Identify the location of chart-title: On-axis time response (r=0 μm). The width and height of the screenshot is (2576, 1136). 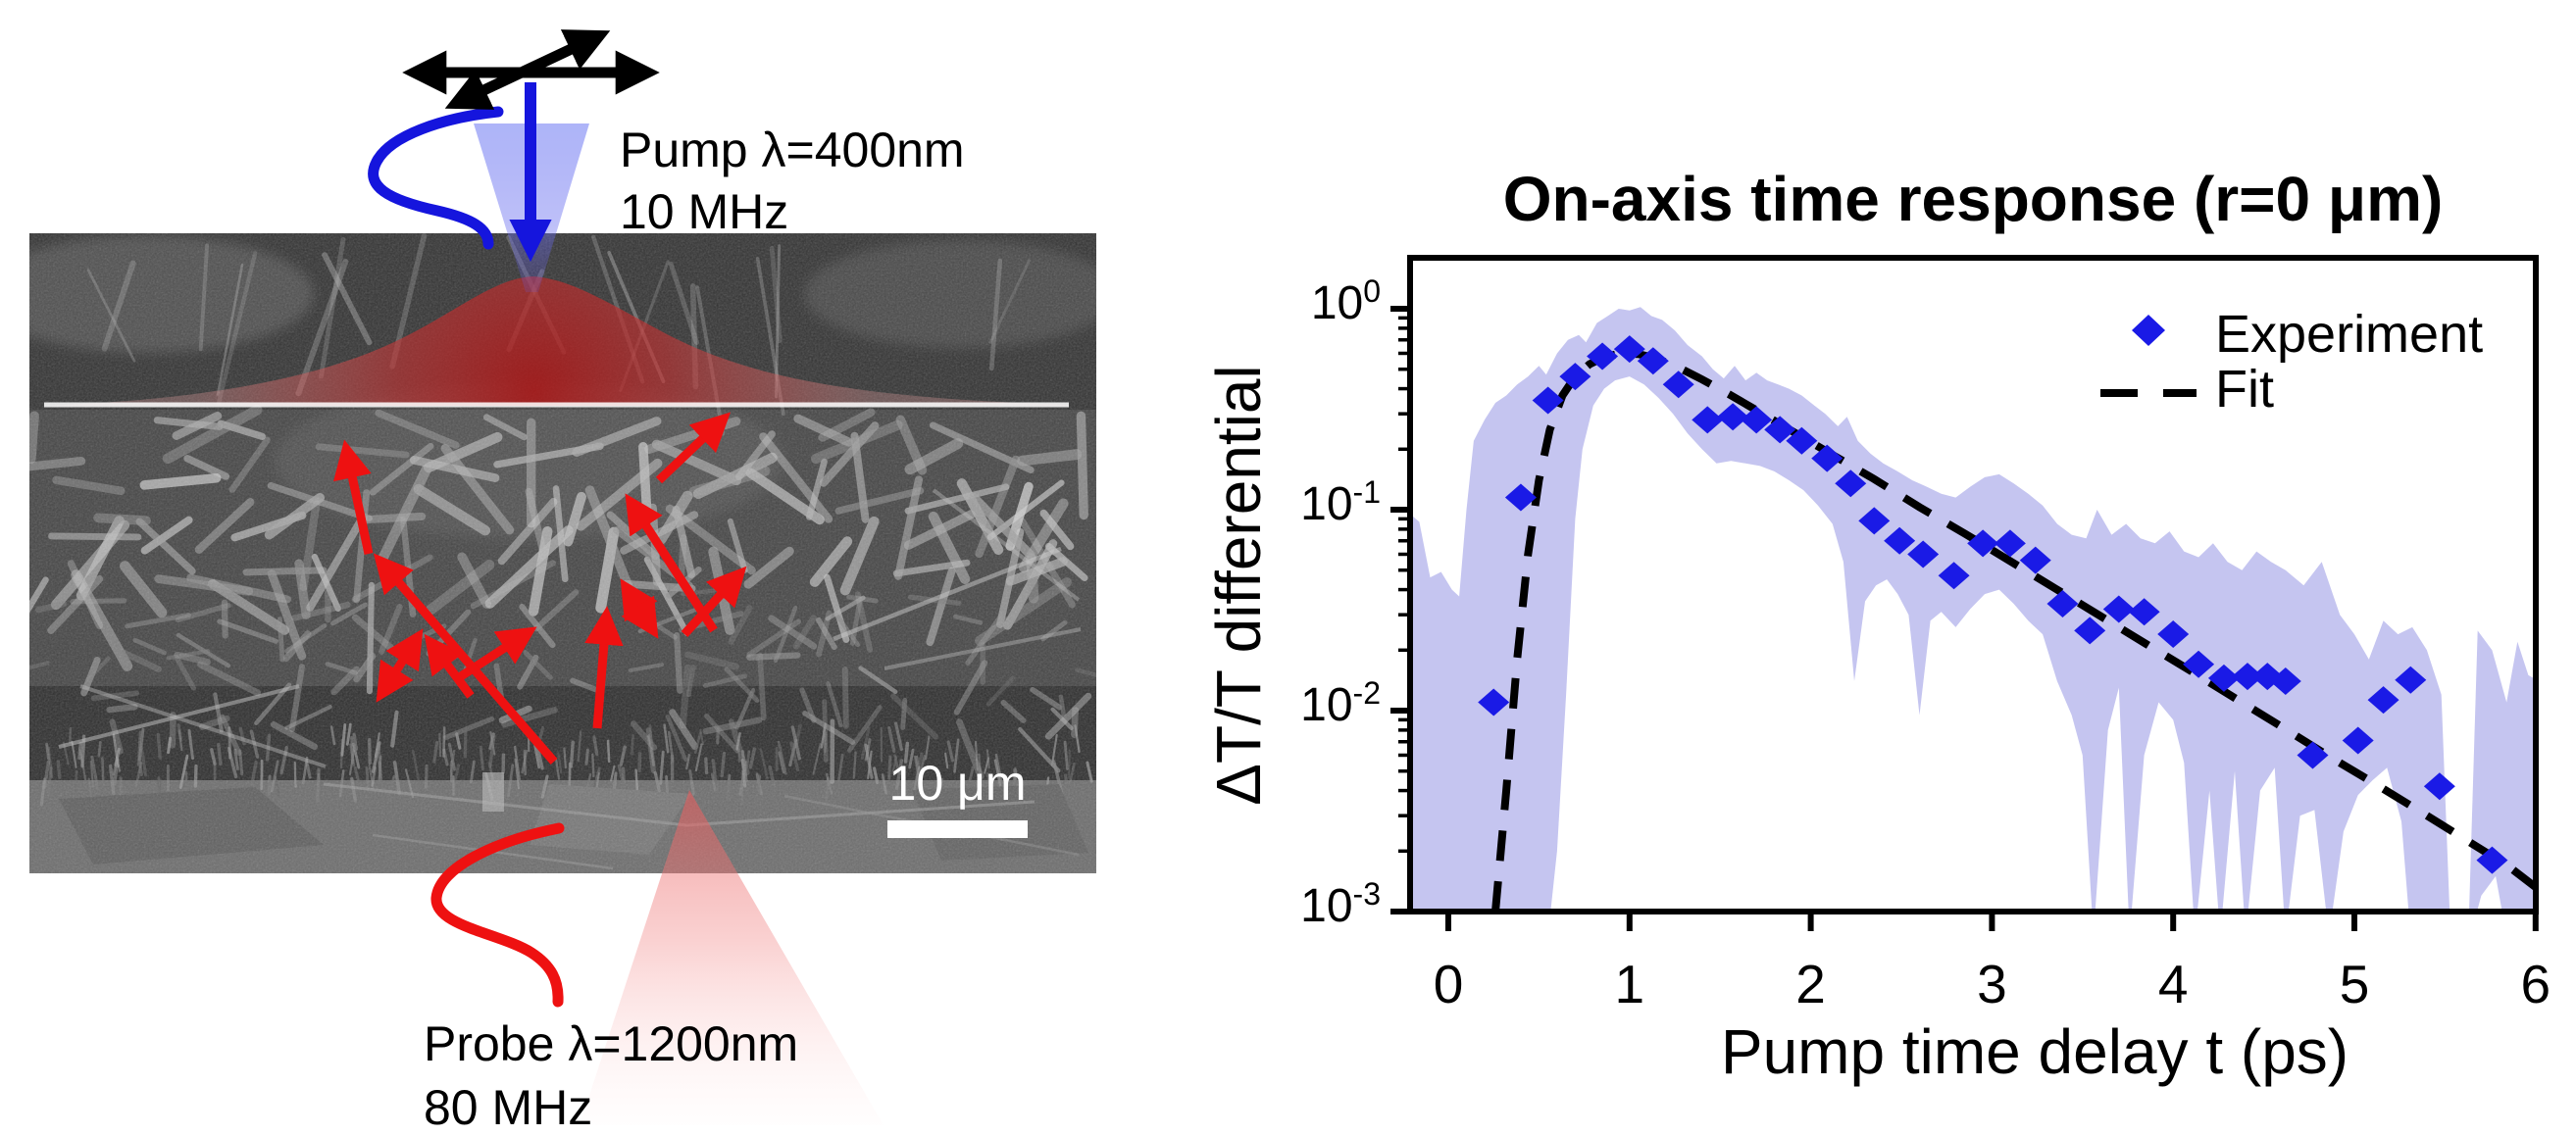
(1973, 199).